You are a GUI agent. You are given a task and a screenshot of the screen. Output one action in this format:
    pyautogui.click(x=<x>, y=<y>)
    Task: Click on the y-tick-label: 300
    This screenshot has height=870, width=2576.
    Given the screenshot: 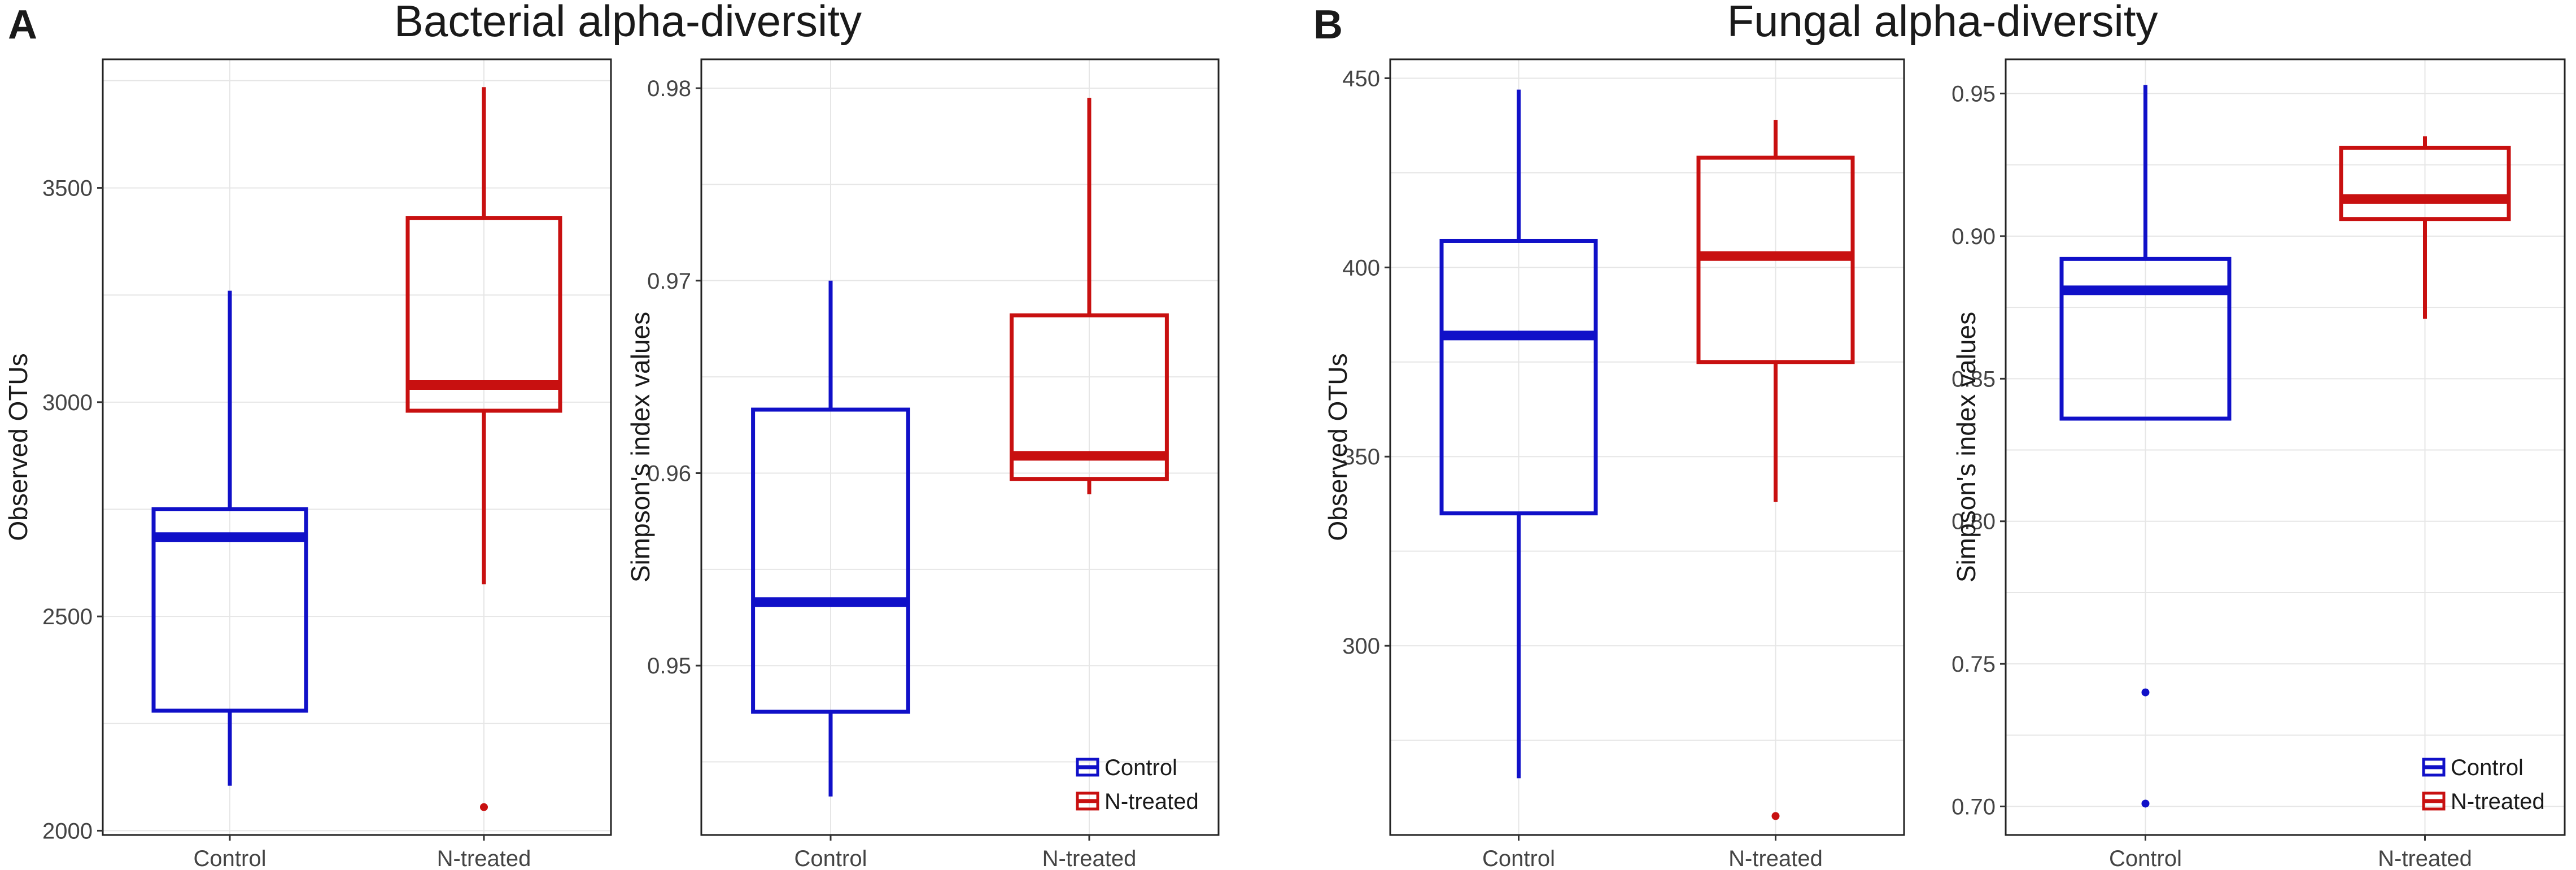 What is the action you would take?
    pyautogui.click(x=1361, y=647)
    